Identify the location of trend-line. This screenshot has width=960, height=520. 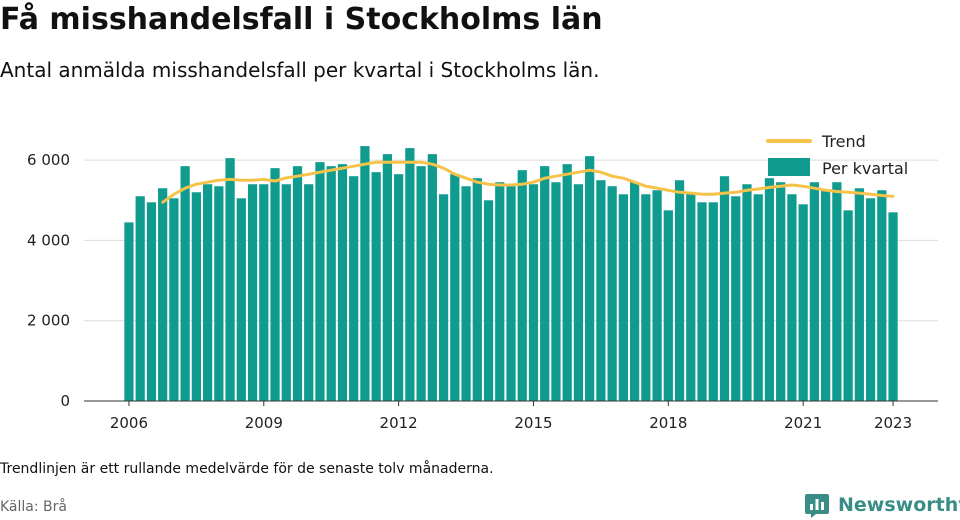
(528, 182).